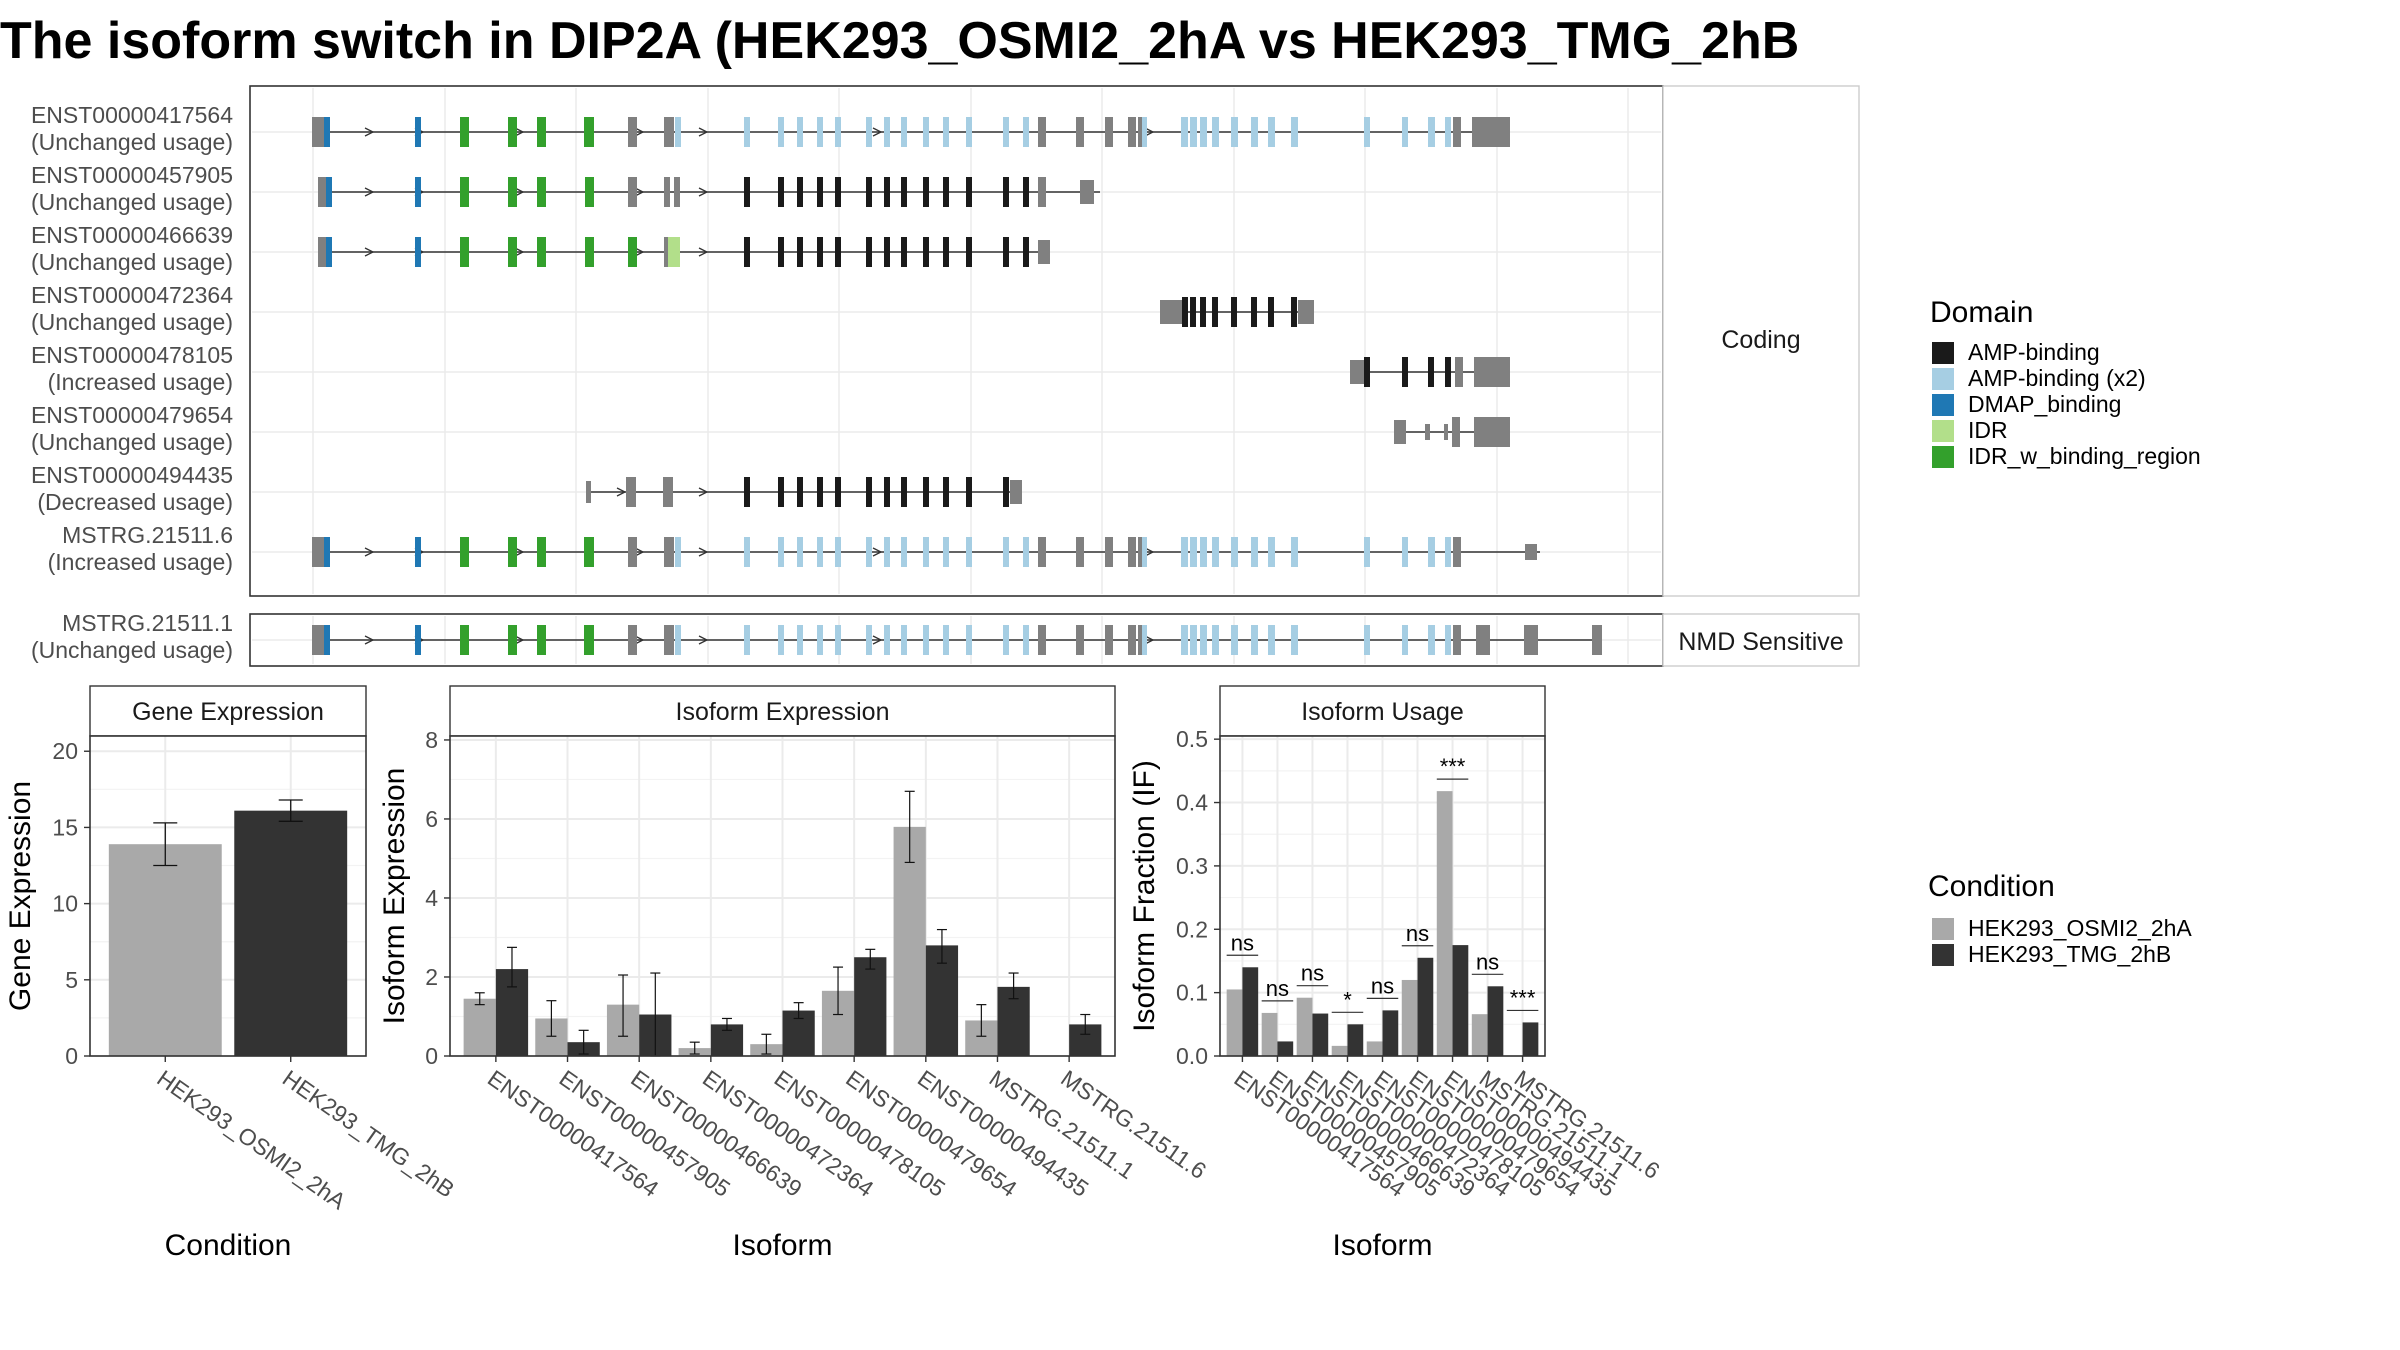 The image size is (2400, 1350). I want to click on y-tick-label: 10, so click(65, 904).